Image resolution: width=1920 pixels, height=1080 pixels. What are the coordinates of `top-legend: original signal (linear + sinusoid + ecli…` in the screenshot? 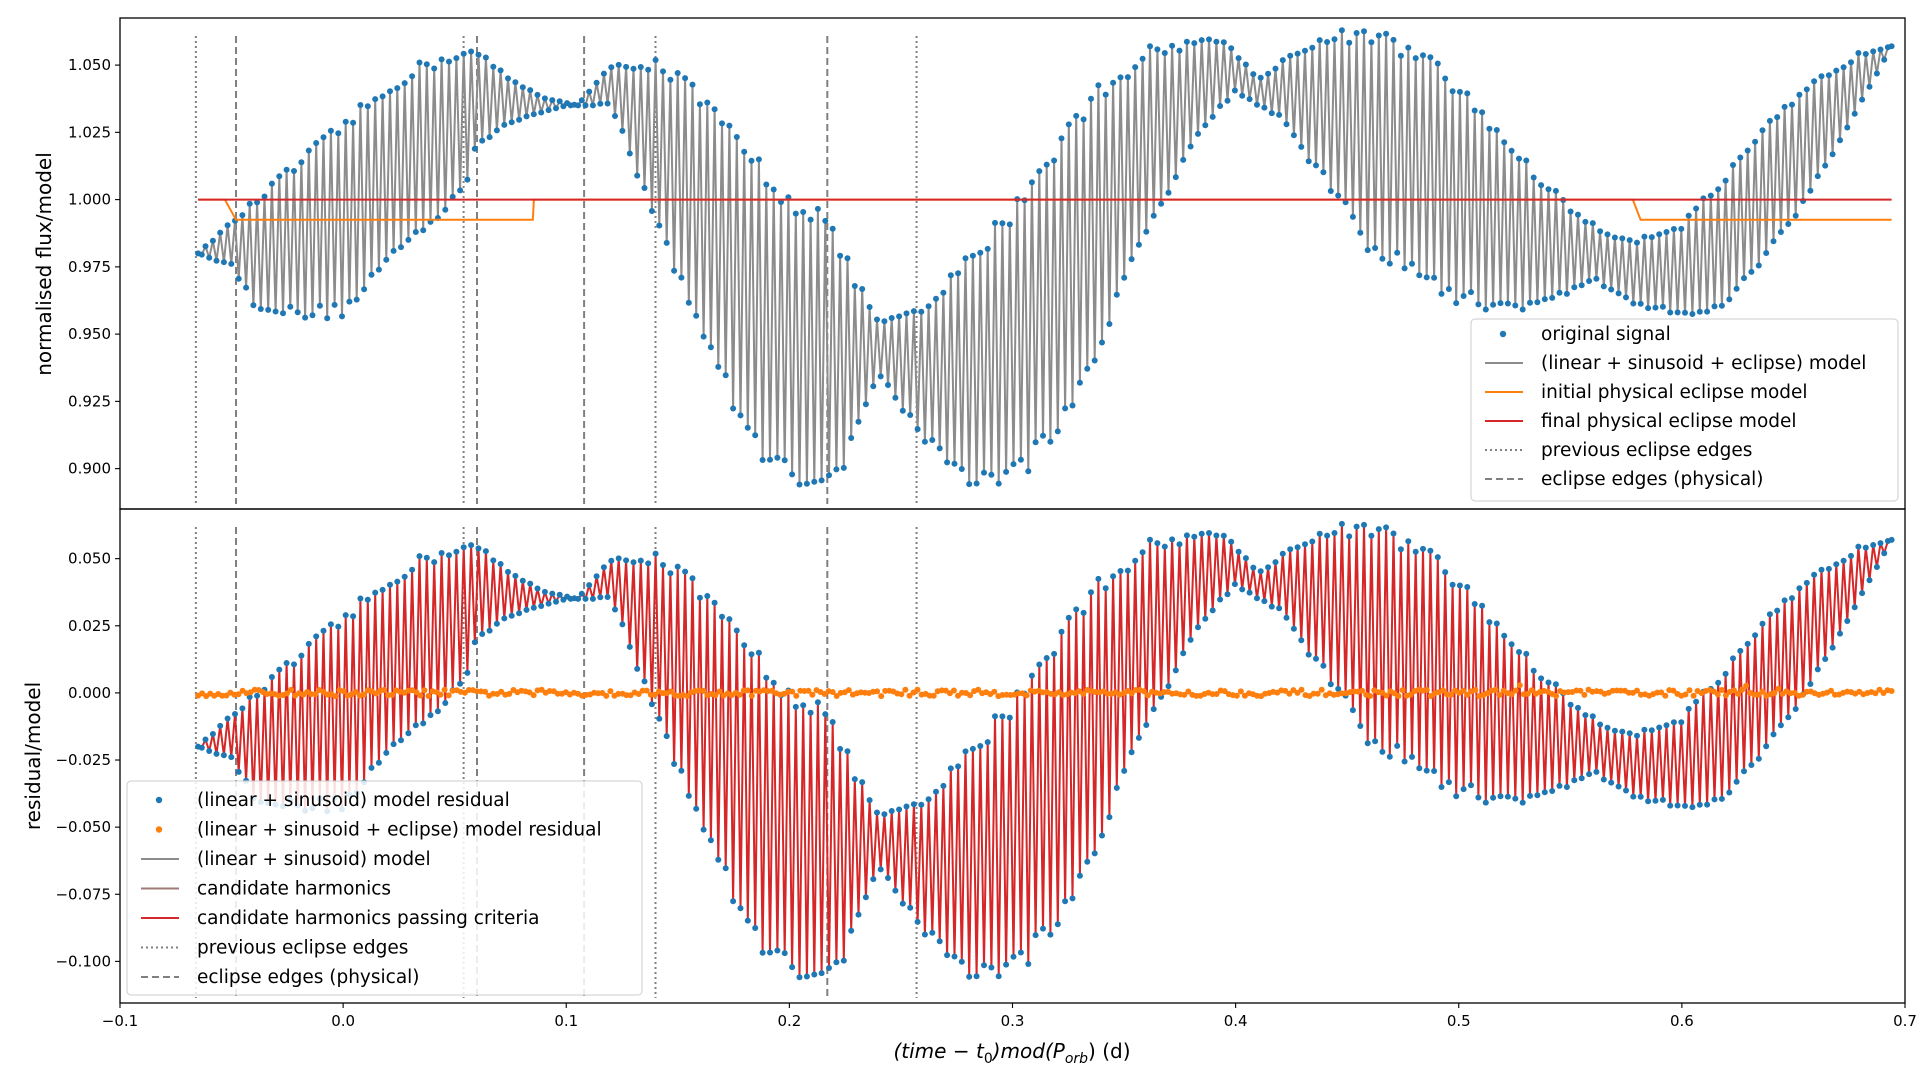 It's located at (1684, 410).